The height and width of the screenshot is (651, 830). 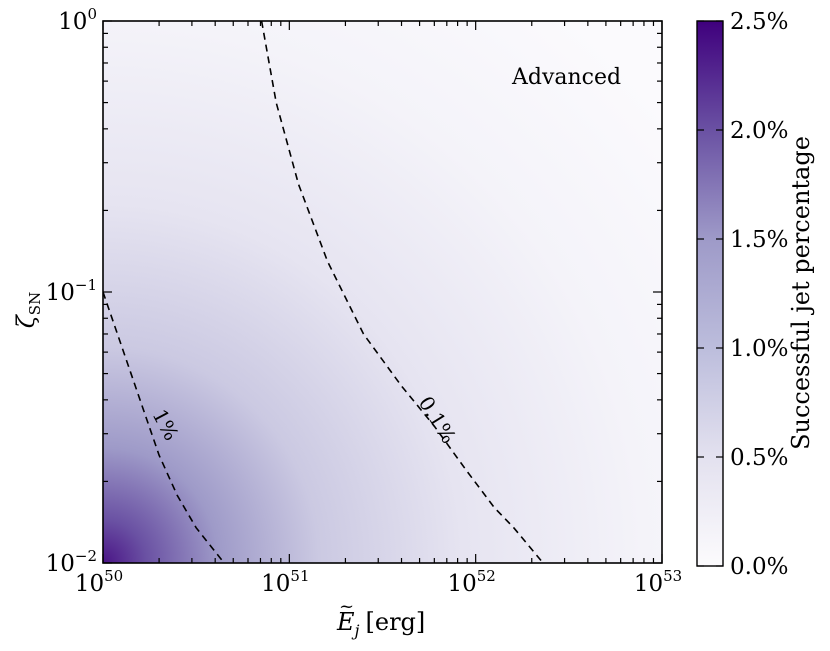 I want to click on y-tick-label: 10⁻¹, so click(x=71, y=291).